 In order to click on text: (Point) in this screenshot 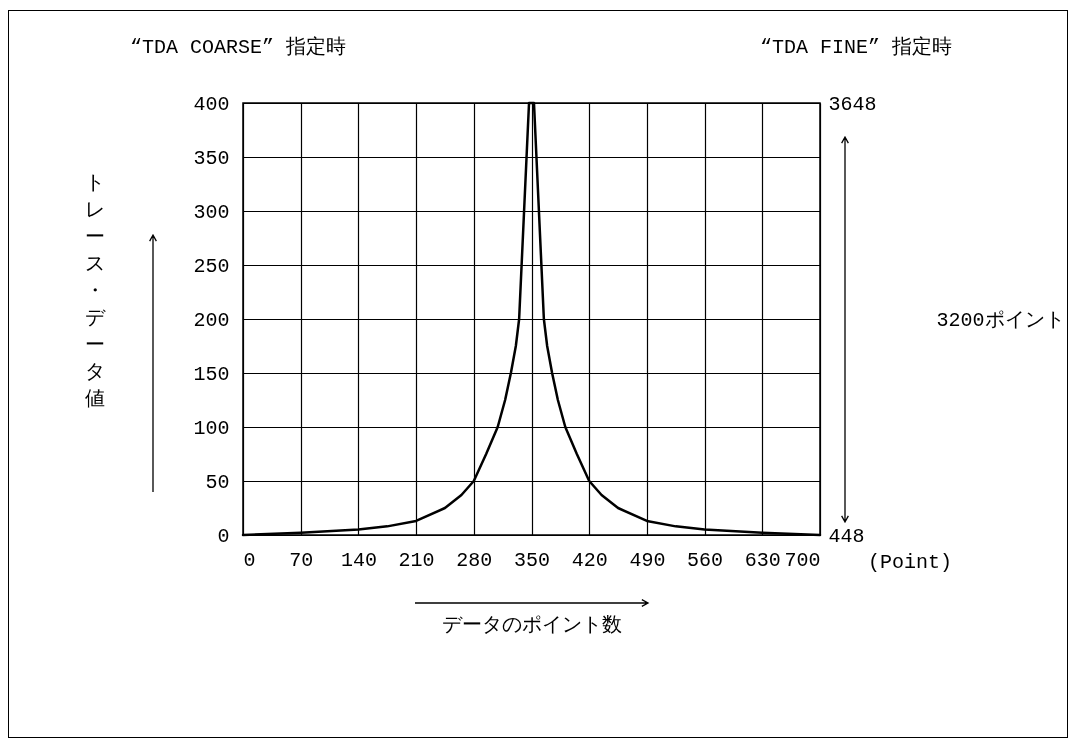, I will do `click(910, 562)`.